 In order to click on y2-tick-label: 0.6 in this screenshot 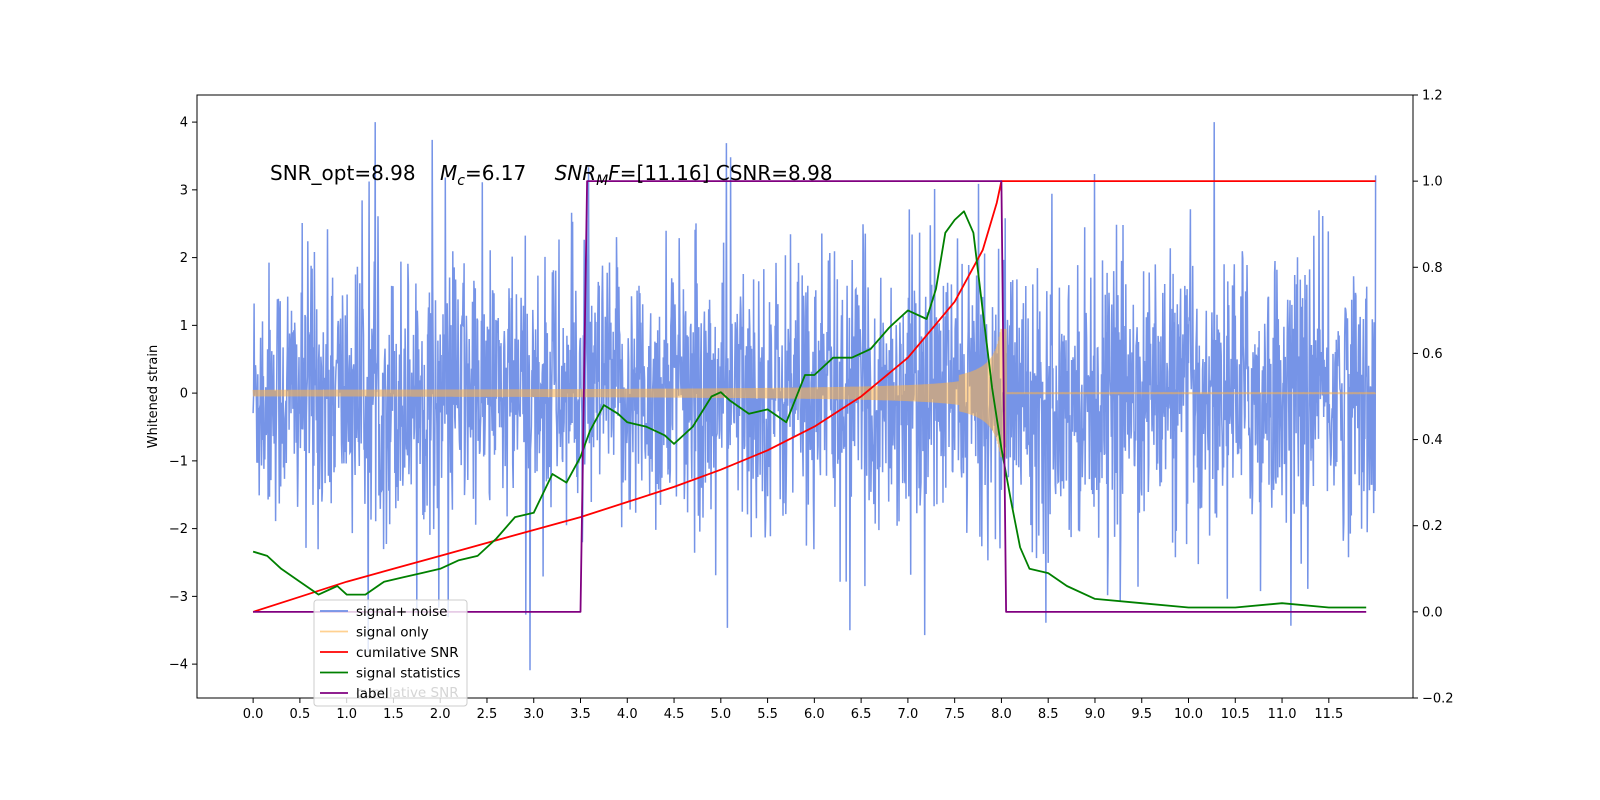, I will do `click(1432, 354)`.